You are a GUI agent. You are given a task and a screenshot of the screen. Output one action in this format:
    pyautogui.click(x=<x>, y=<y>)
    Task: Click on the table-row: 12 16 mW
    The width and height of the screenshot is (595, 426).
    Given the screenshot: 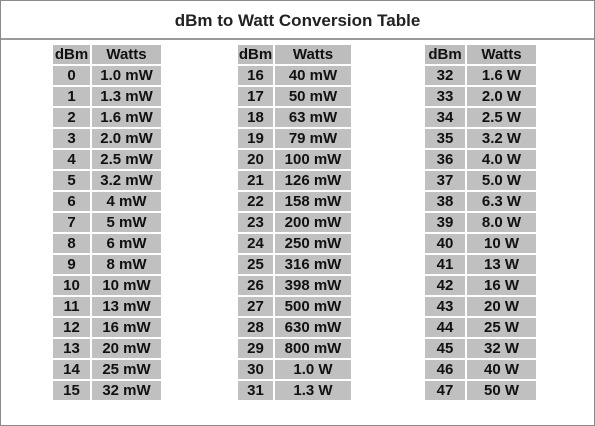 What is the action you would take?
    pyautogui.click(x=107, y=328)
    